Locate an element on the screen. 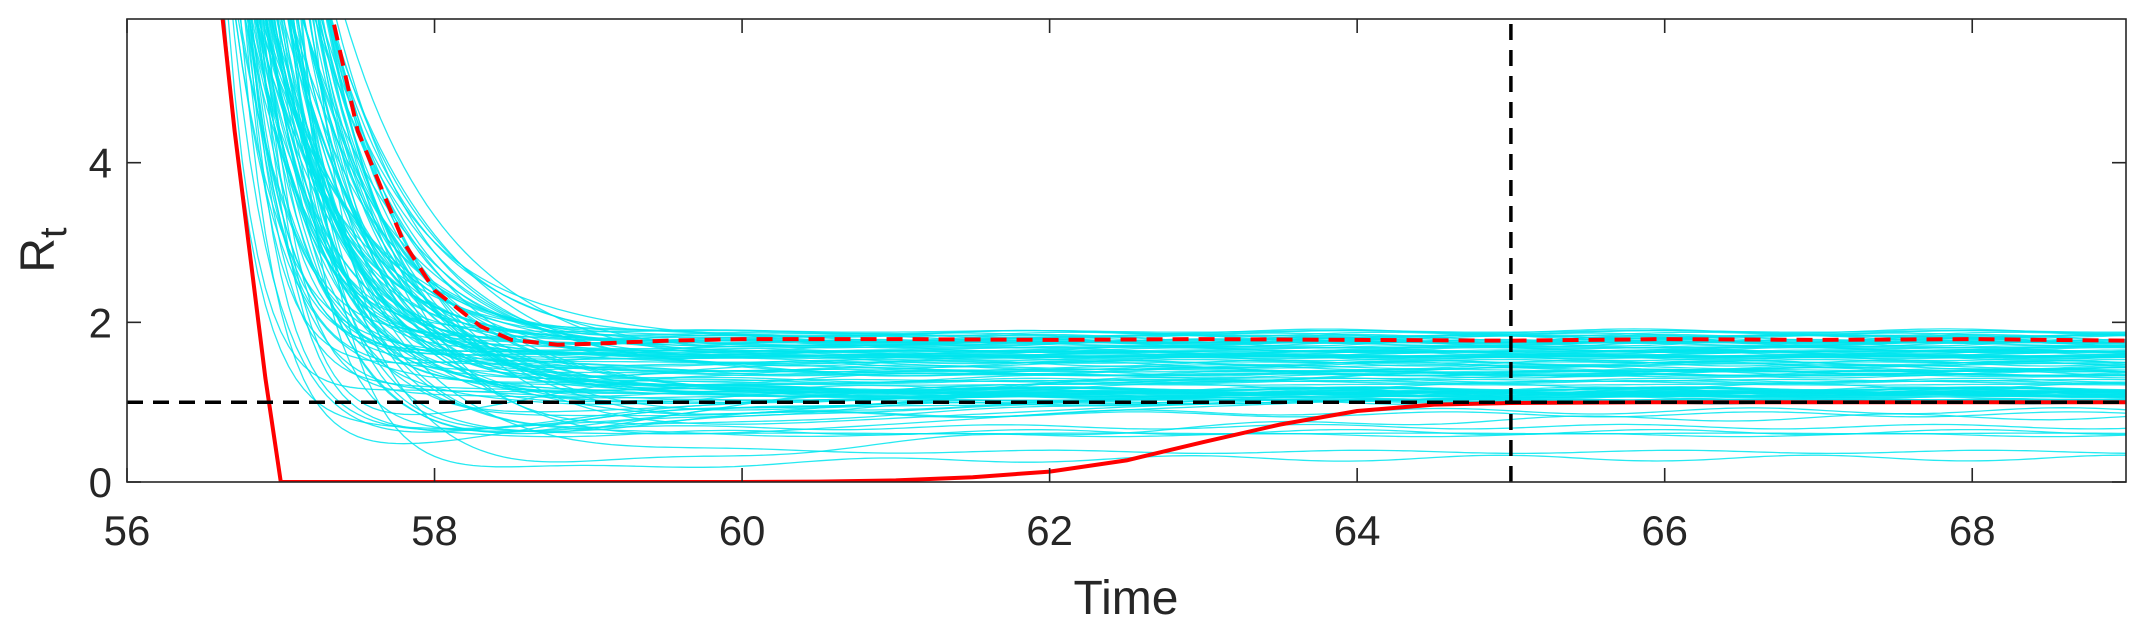  x-tick-label: 62 is located at coordinates (1049, 530).